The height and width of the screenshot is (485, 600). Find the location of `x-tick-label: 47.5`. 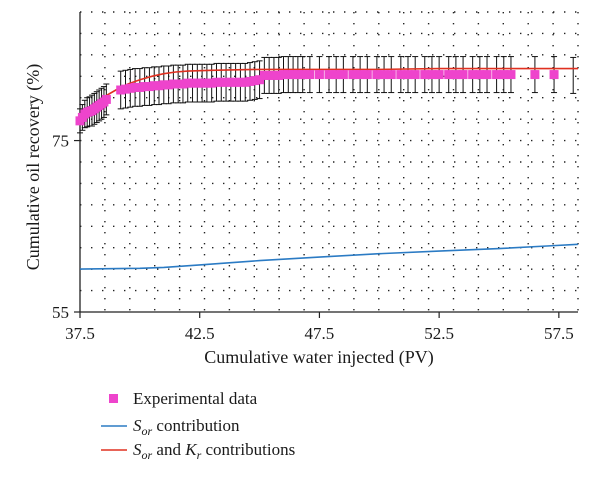

x-tick-label: 47.5 is located at coordinates (320, 333).